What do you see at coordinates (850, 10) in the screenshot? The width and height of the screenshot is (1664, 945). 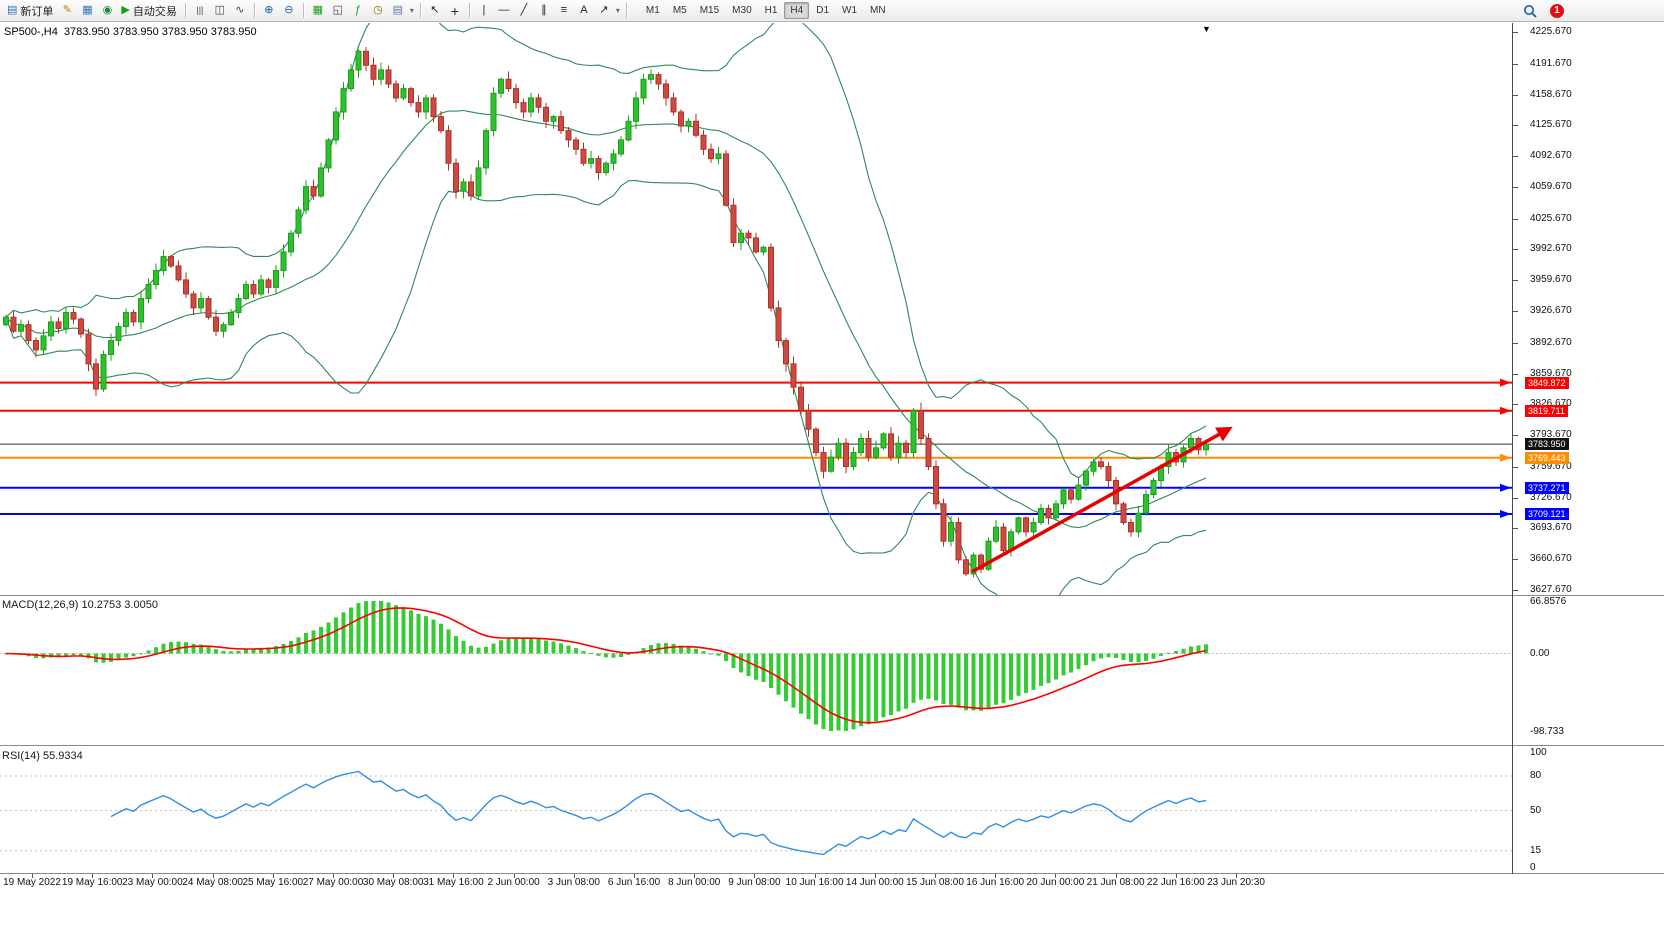 I see `timeframe-button-w1: W1` at bounding box center [850, 10].